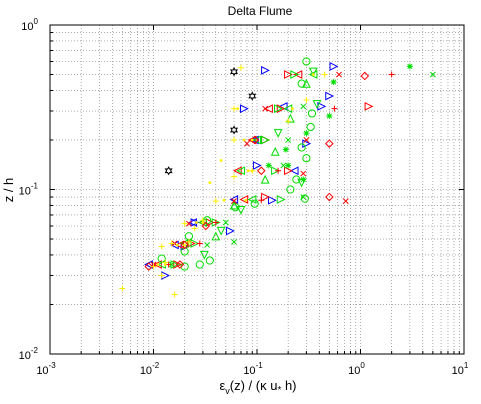 This screenshot has height=404, width=481. What do you see at coordinates (29, 25) in the screenshot?
I see `y-tick-label: 10⁰` at bounding box center [29, 25].